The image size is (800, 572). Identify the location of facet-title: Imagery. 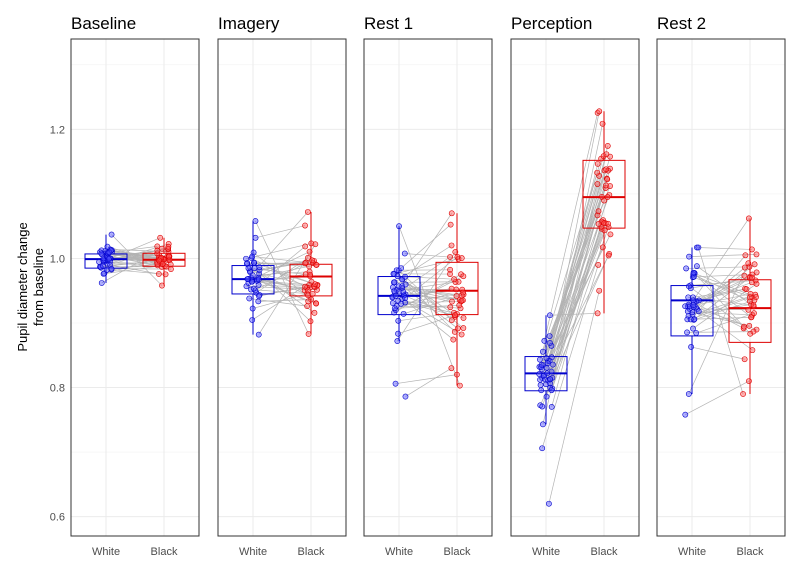
(249, 23).